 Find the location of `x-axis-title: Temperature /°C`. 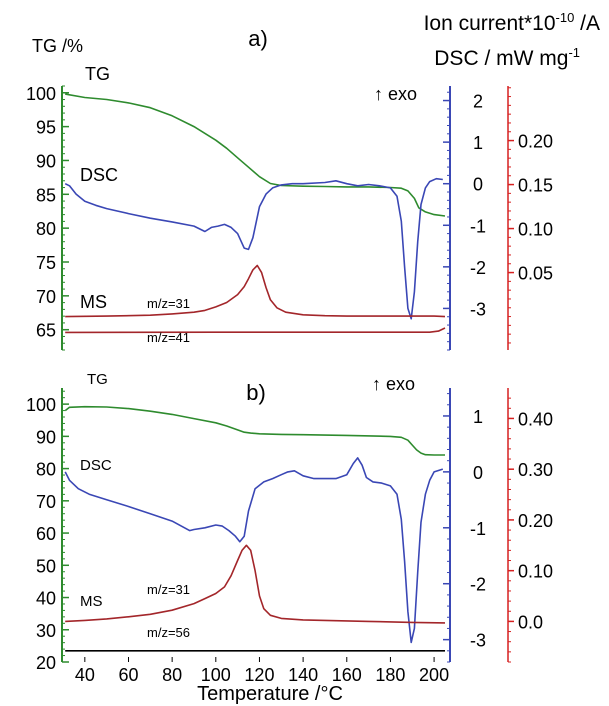

x-axis-title: Temperature /°C is located at coordinates (270, 694).